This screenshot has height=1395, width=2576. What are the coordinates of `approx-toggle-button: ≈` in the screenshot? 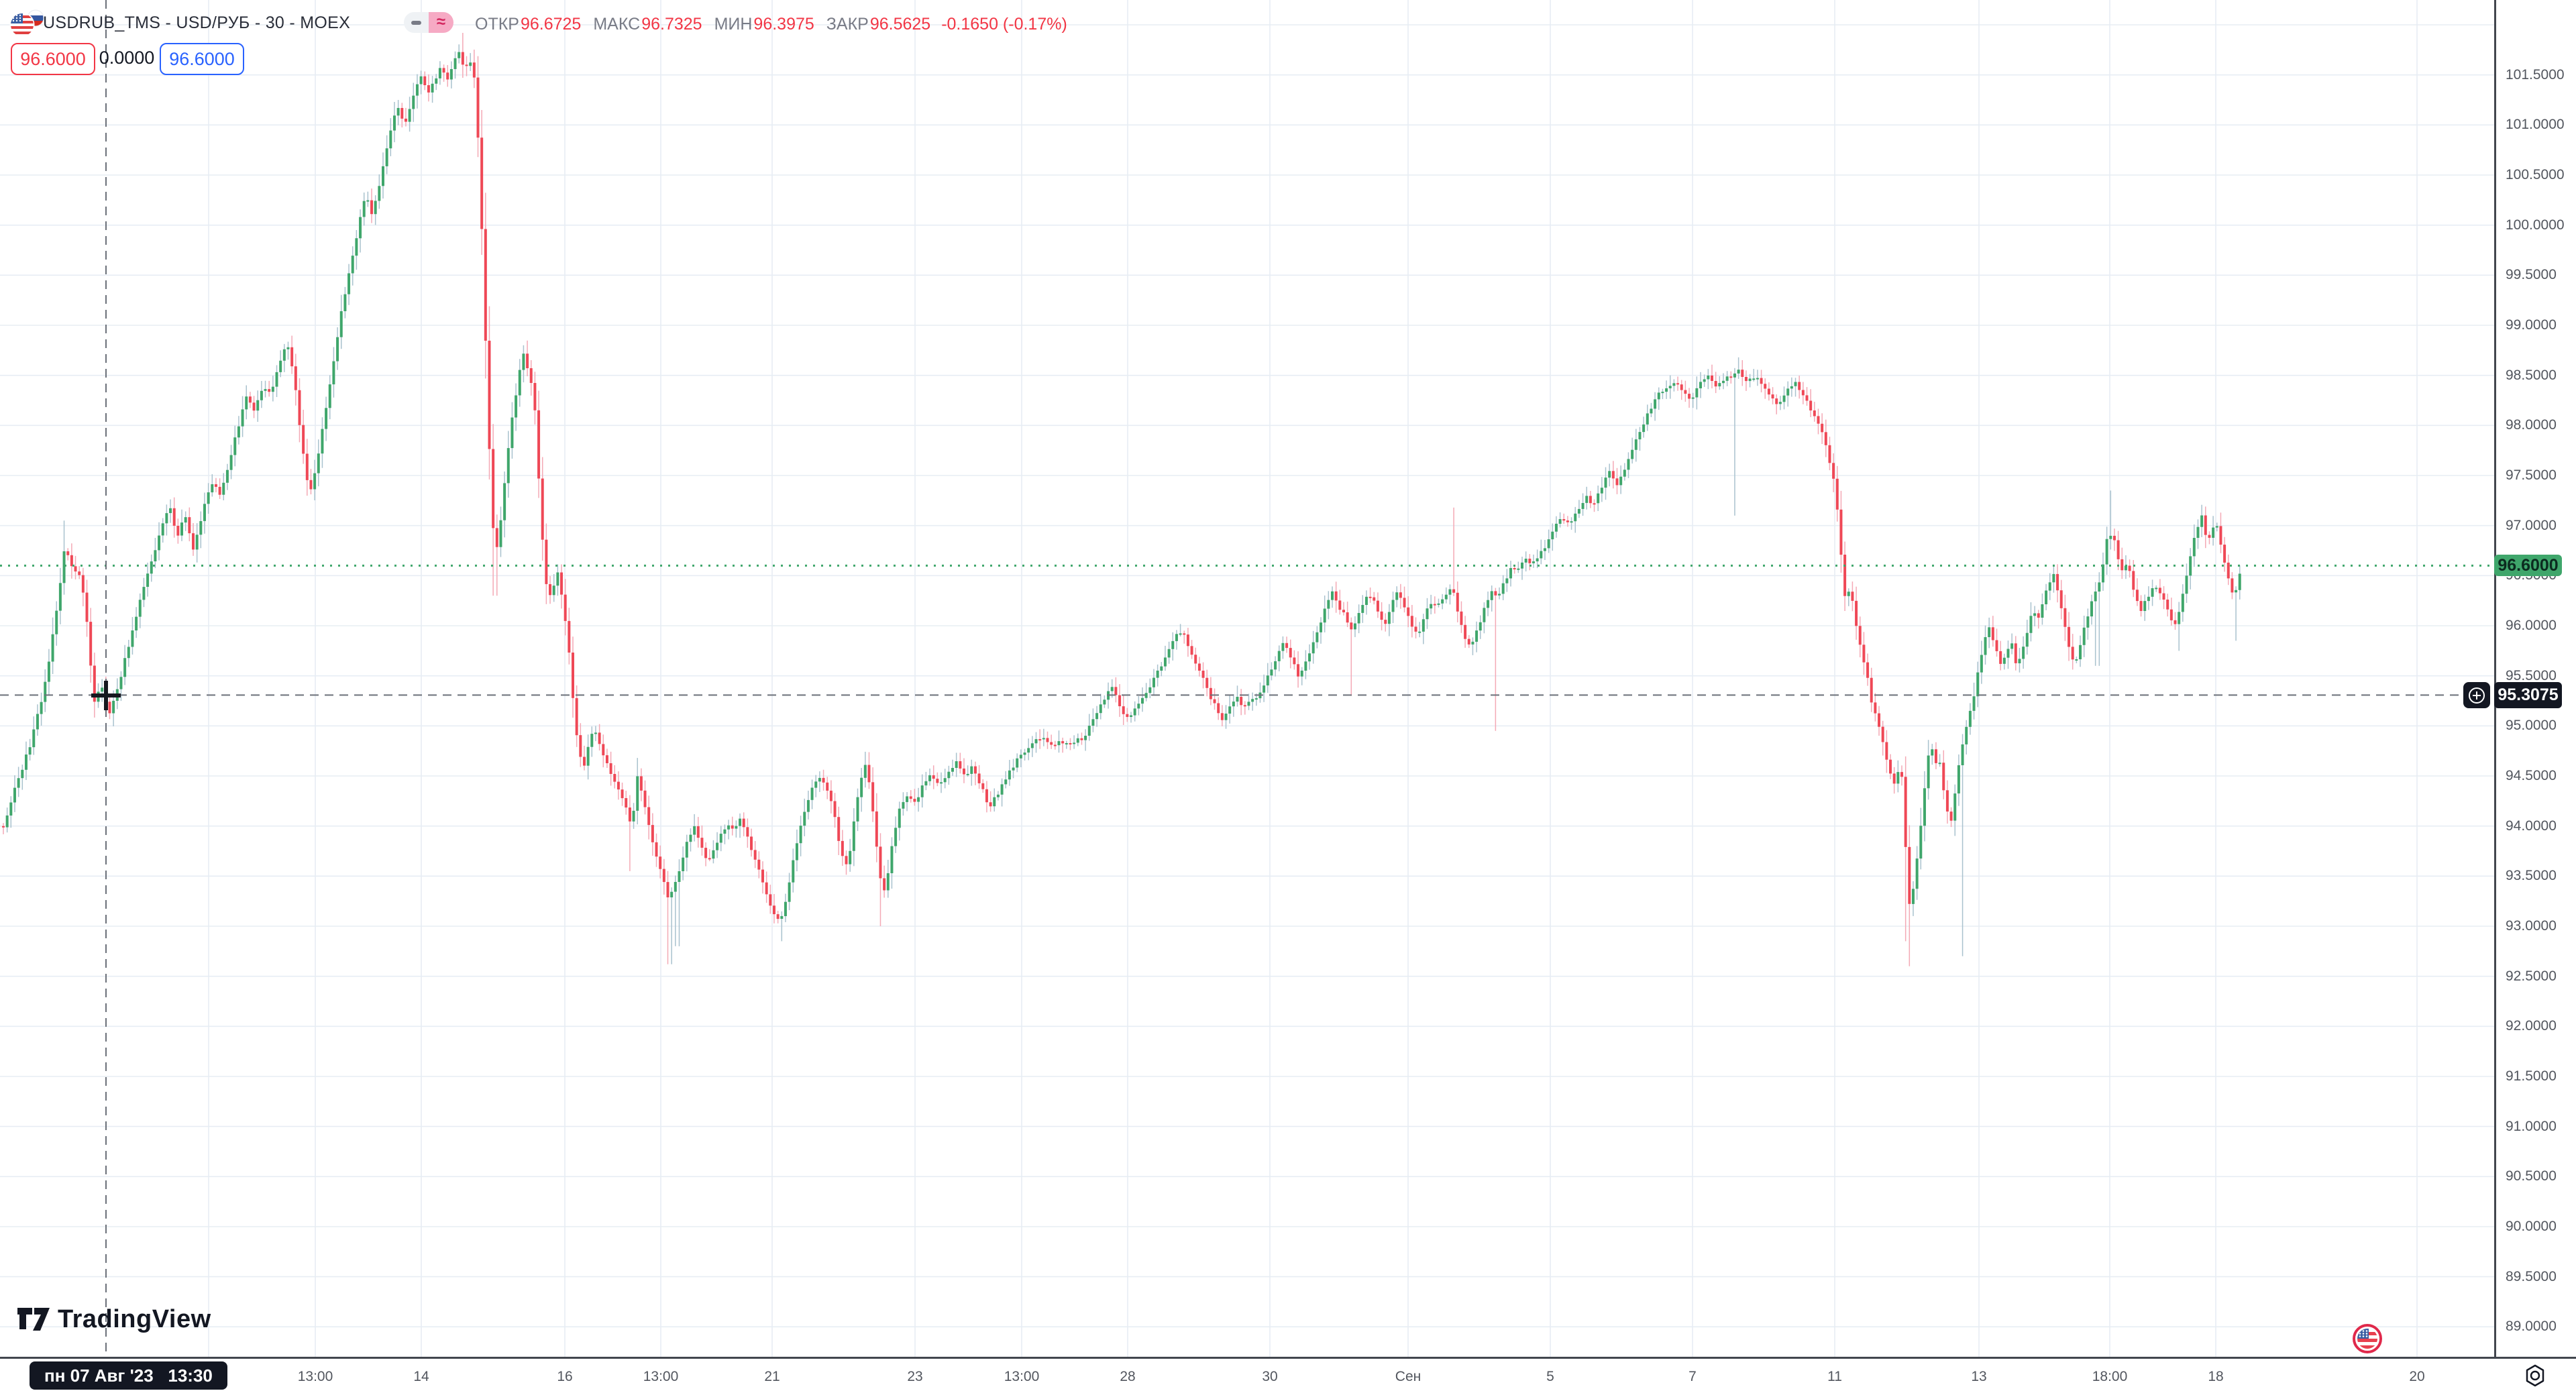 It's located at (441, 22).